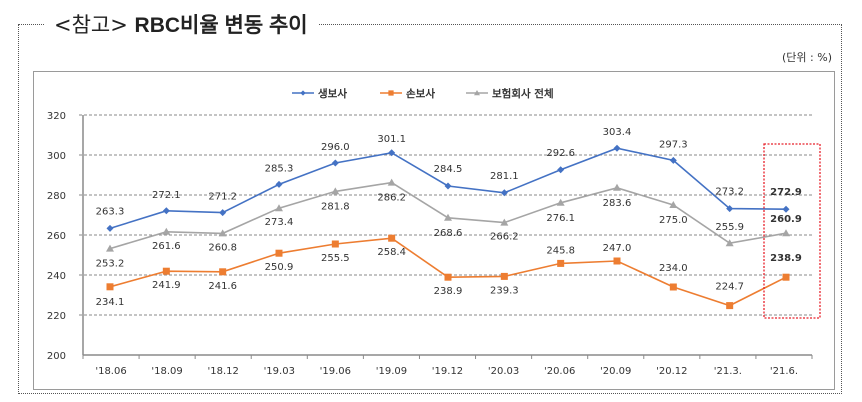 This screenshot has width=862, height=402. I want to click on highlight-group, so click(792, 231).